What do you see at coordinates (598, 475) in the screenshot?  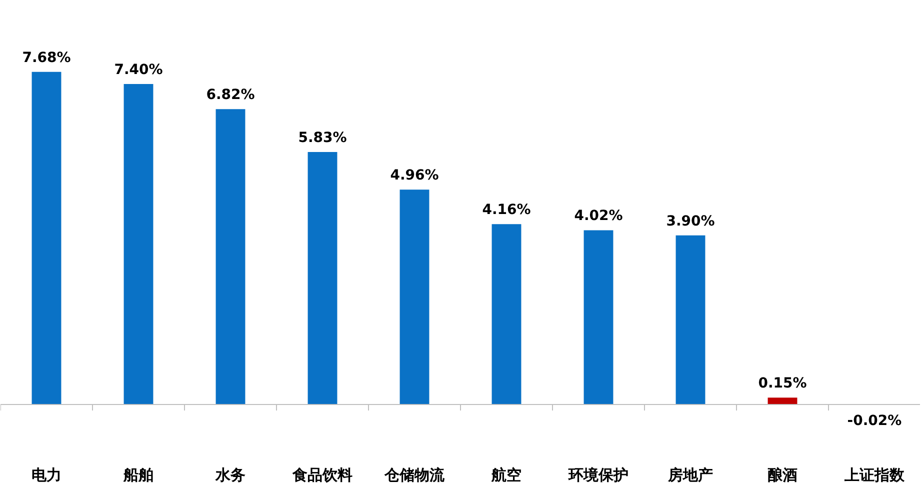 I see `x-tick-label: 环境保护` at bounding box center [598, 475].